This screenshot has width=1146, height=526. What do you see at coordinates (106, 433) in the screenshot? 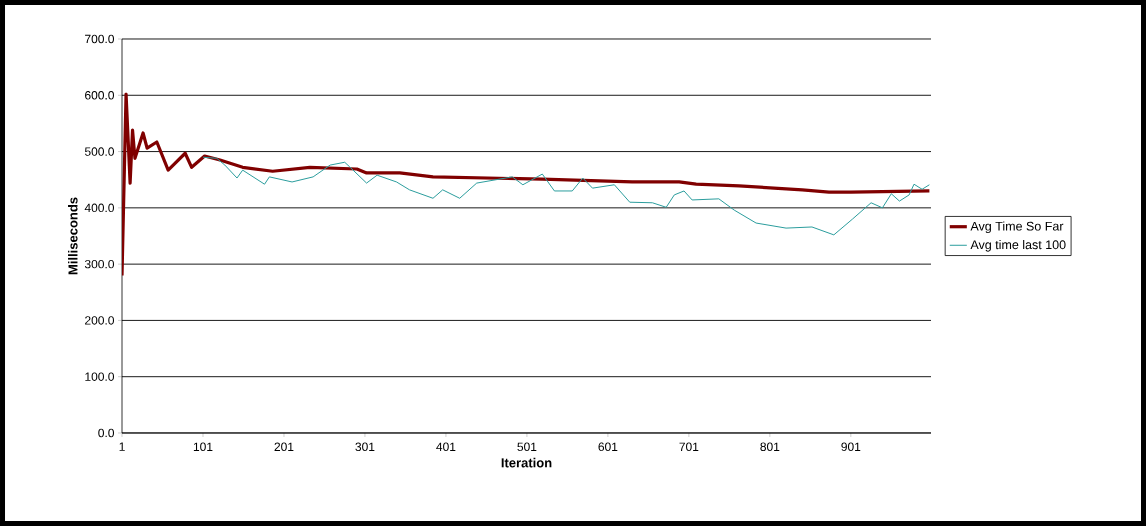
I see `y-tick-label: 0.0` at bounding box center [106, 433].